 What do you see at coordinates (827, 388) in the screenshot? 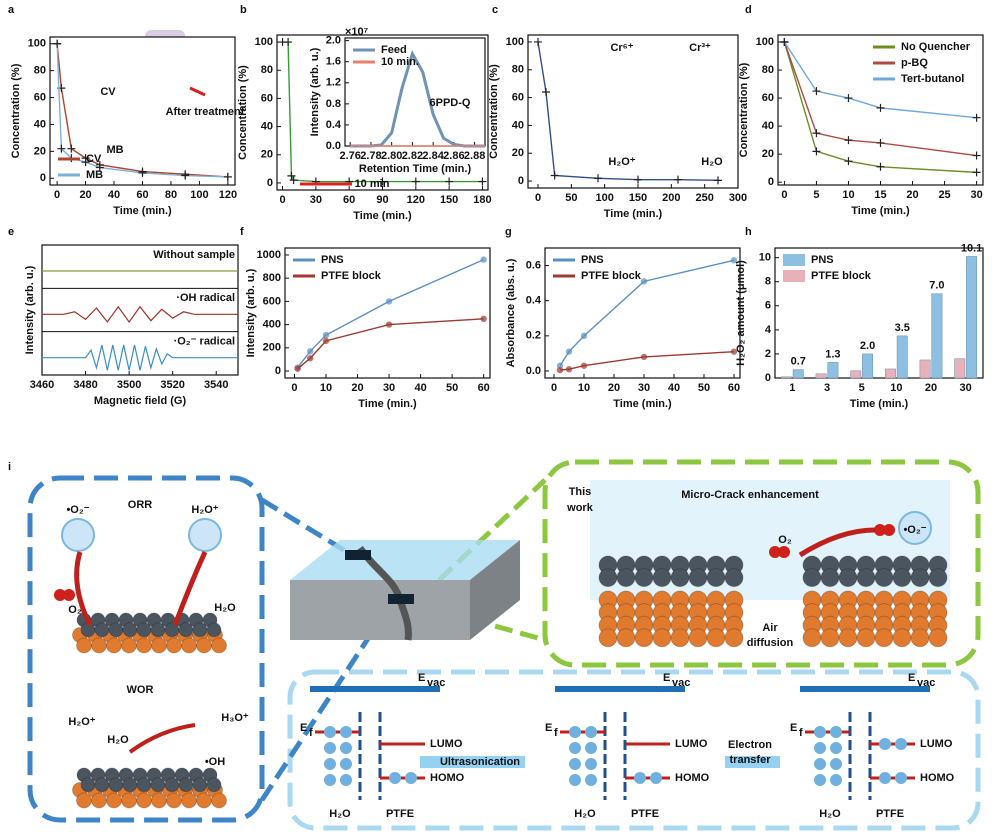
I see `x-tick-label: 3` at bounding box center [827, 388].